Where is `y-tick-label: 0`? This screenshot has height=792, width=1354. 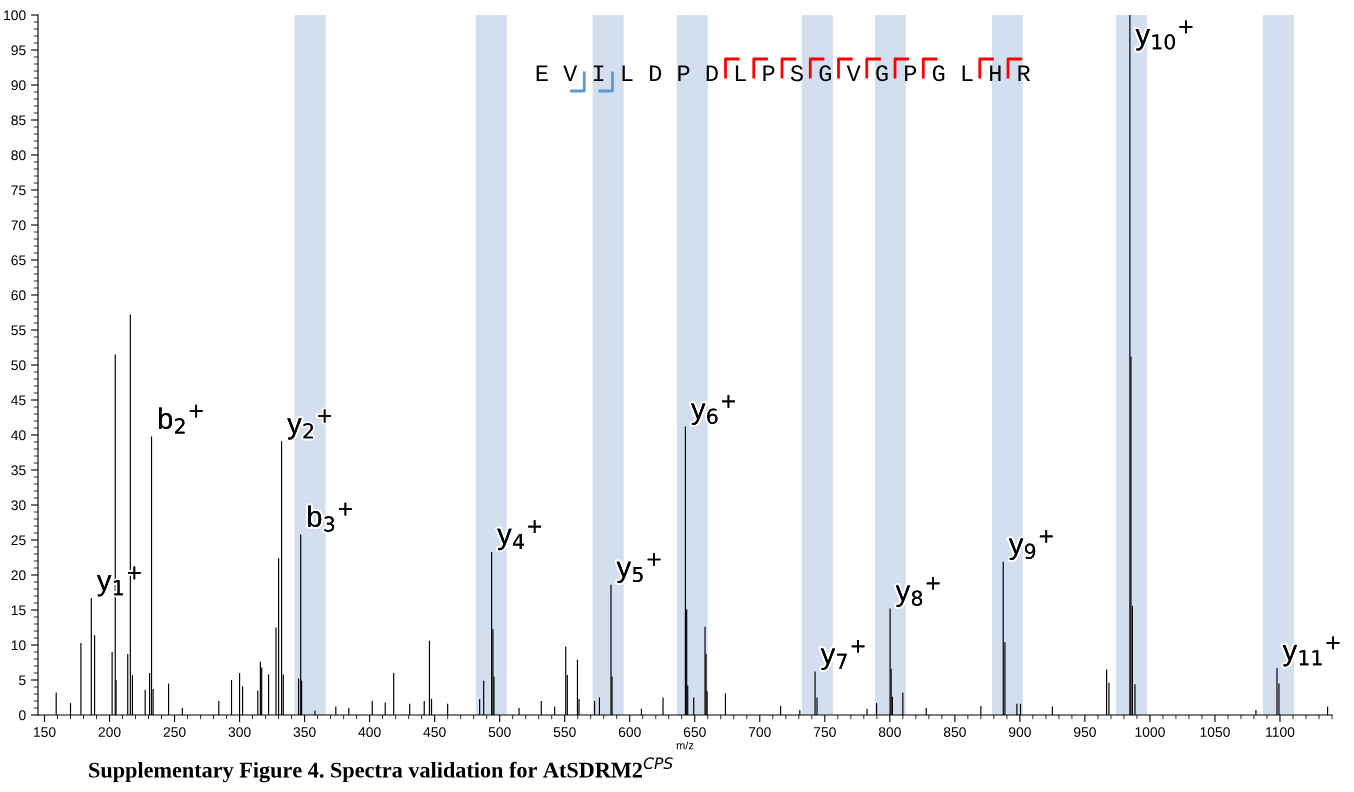
y-tick-label: 0 is located at coordinates (22, 715).